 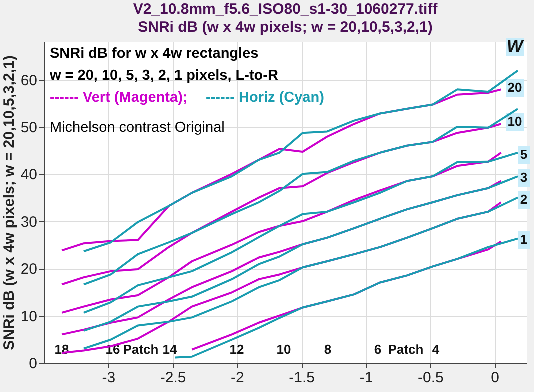 What do you see at coordinates (515, 46) in the screenshot?
I see `annotation: W` at bounding box center [515, 46].